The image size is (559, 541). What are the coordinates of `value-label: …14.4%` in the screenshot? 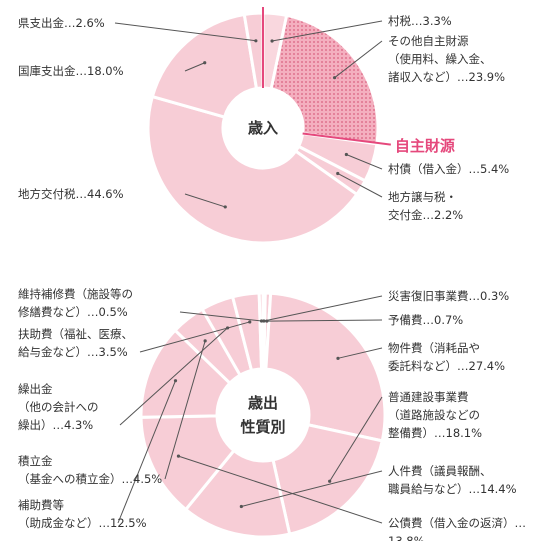 It's located at (492, 489).